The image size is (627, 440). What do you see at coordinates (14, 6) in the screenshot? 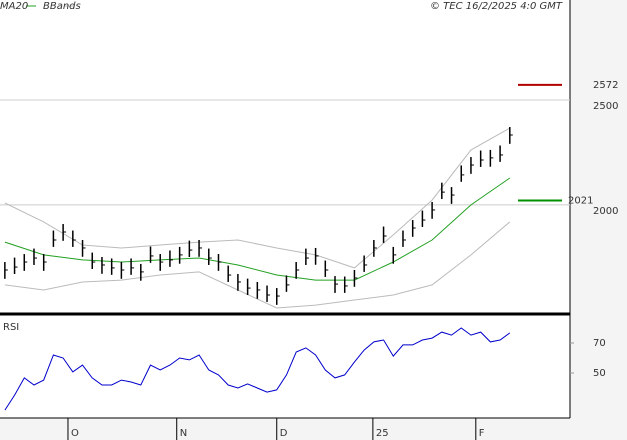
I see `legend-label: MA20` at bounding box center [14, 6].